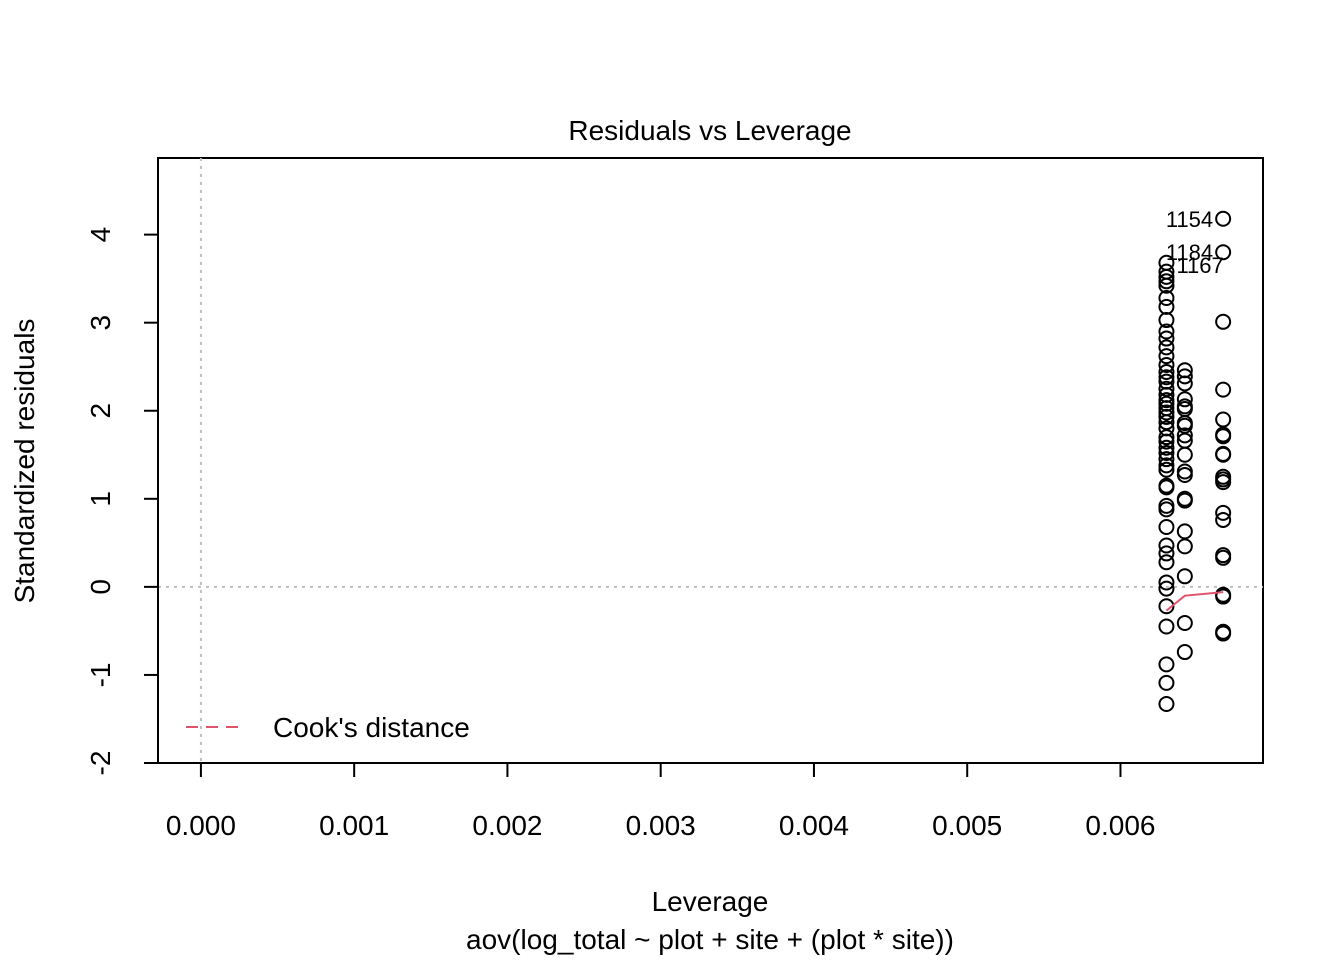 The width and height of the screenshot is (1344, 960). What do you see at coordinates (814, 825) in the screenshot?
I see `x-tick-label: 0.004` at bounding box center [814, 825].